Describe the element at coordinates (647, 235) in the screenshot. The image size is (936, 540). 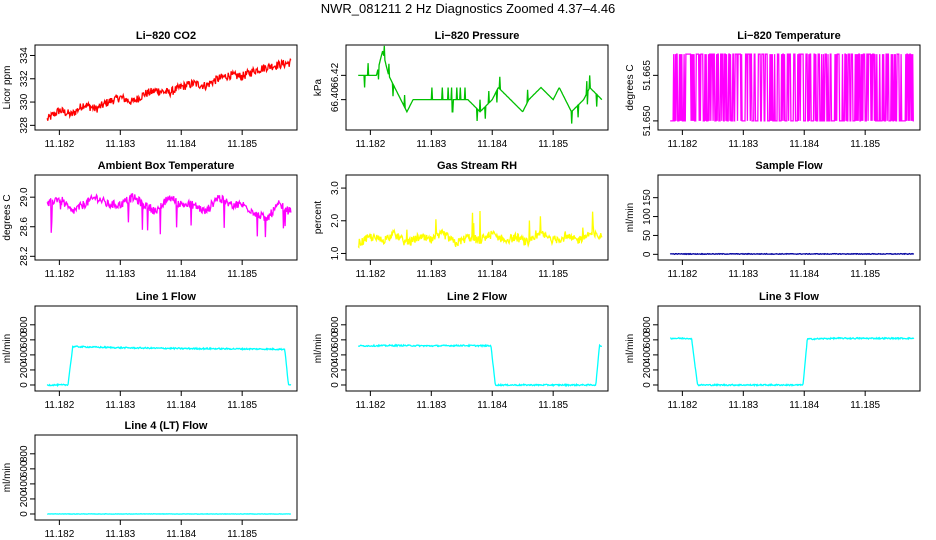
I see `y-tick-label: 50` at that location.